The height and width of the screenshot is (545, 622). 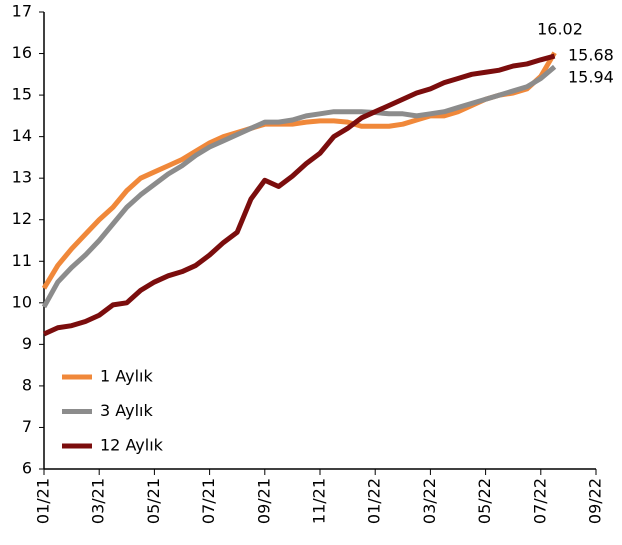 What do you see at coordinates (22, 11) in the screenshot?
I see `y-tick-label: 17` at bounding box center [22, 11].